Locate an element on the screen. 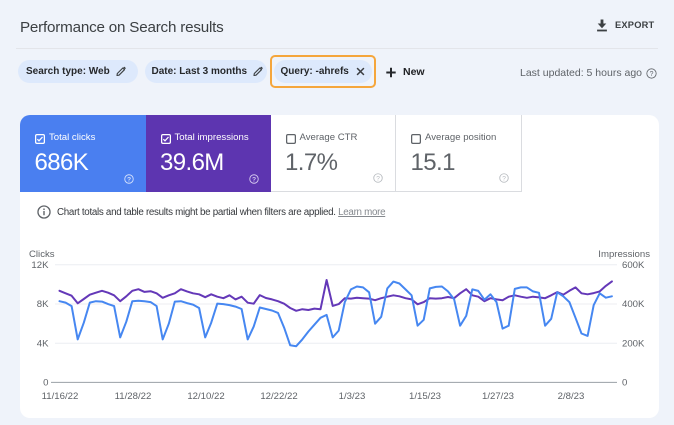 This screenshot has height=425, width=674. svg-text: 200K is located at coordinates (633, 343).